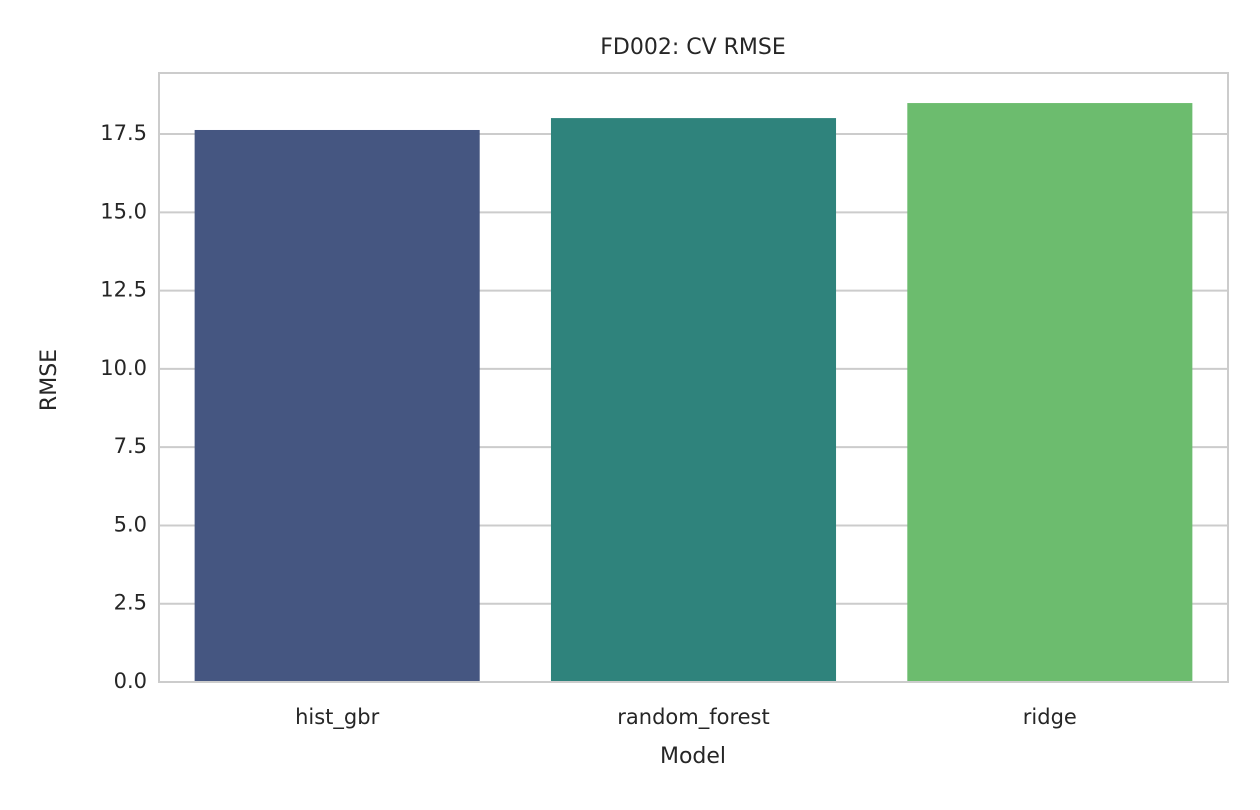 This screenshot has height=810, width=1260. I want to click on y-tick-label: 7.5, so click(130, 446).